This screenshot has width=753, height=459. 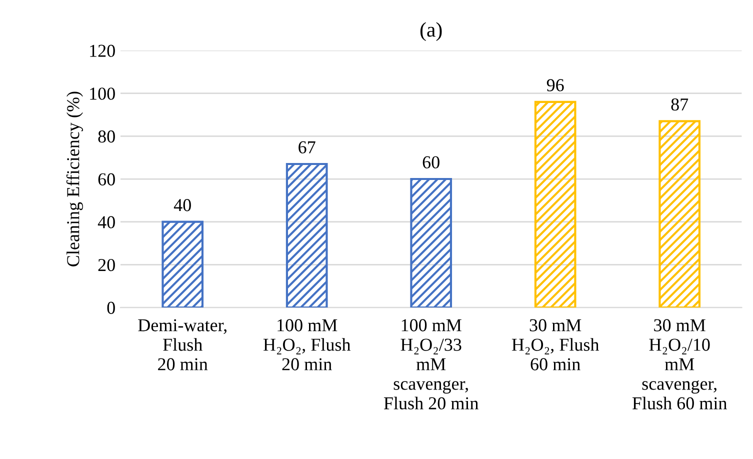 What do you see at coordinates (102, 50) in the screenshot?
I see `y-tick-label: 120` at bounding box center [102, 50].